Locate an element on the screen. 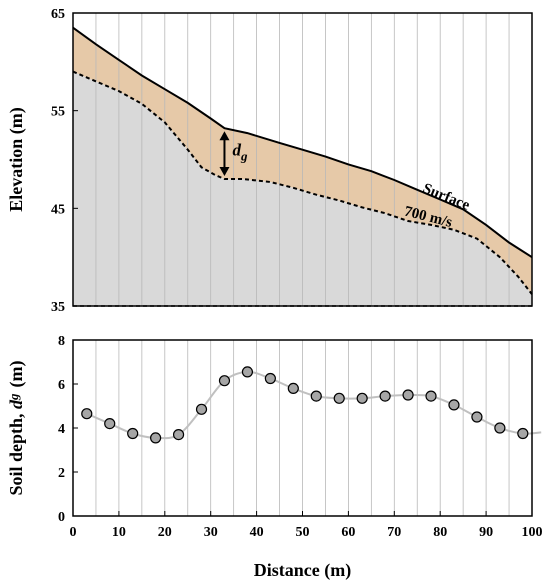 The width and height of the screenshot is (550, 585). elevation-y-ticks: 35 45 55 65 is located at coordinates (64, 161).